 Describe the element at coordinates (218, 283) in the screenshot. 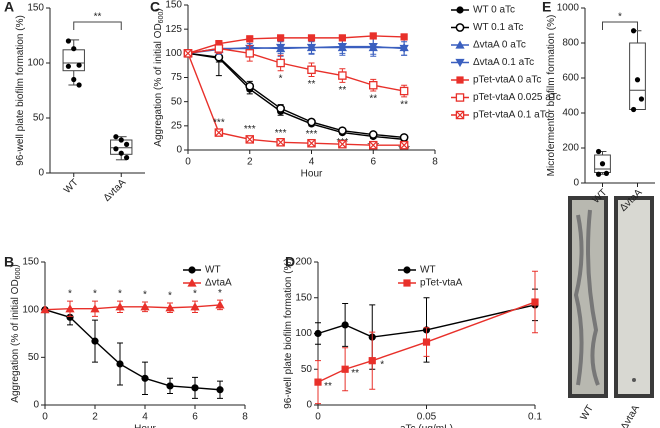

I see `legend-label: ΔvtaA` at that location.